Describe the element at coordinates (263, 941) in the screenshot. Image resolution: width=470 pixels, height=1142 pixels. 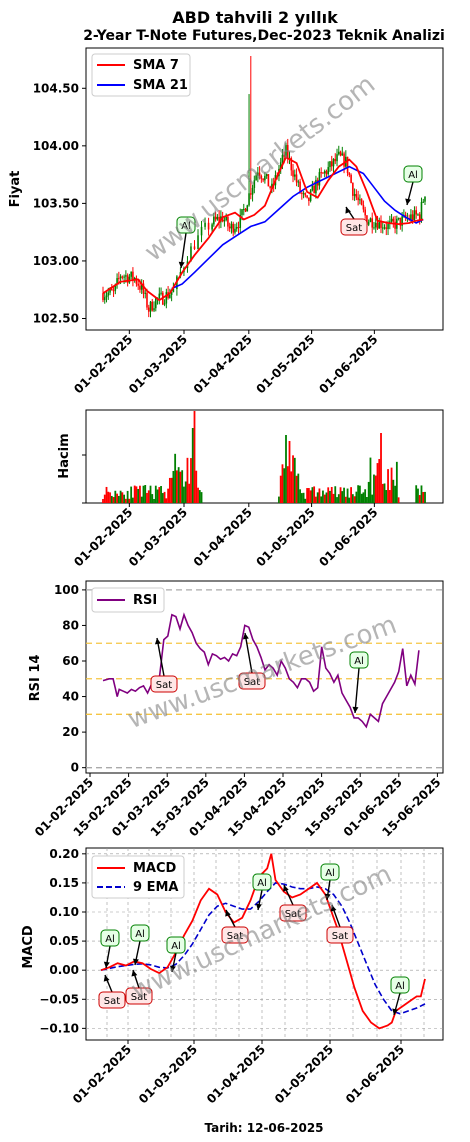
I see `macd-line` at that location.